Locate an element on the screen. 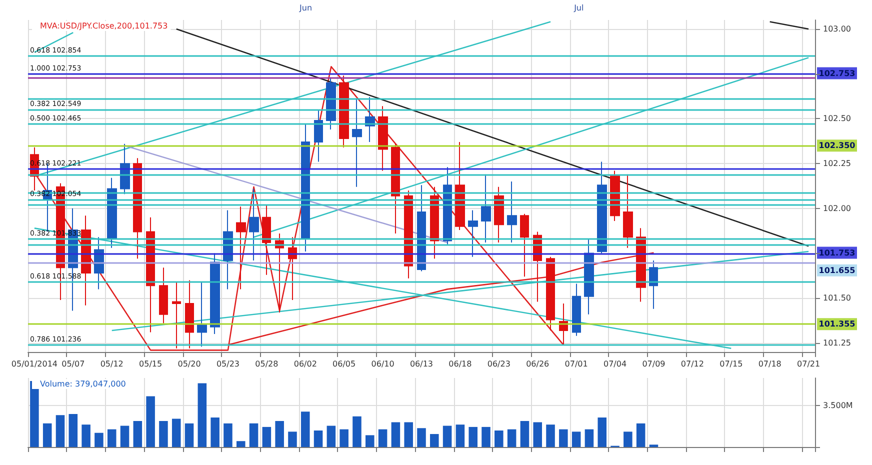 The height and width of the screenshot is (465, 872). x-tick-label: 06/26 is located at coordinates (538, 364).